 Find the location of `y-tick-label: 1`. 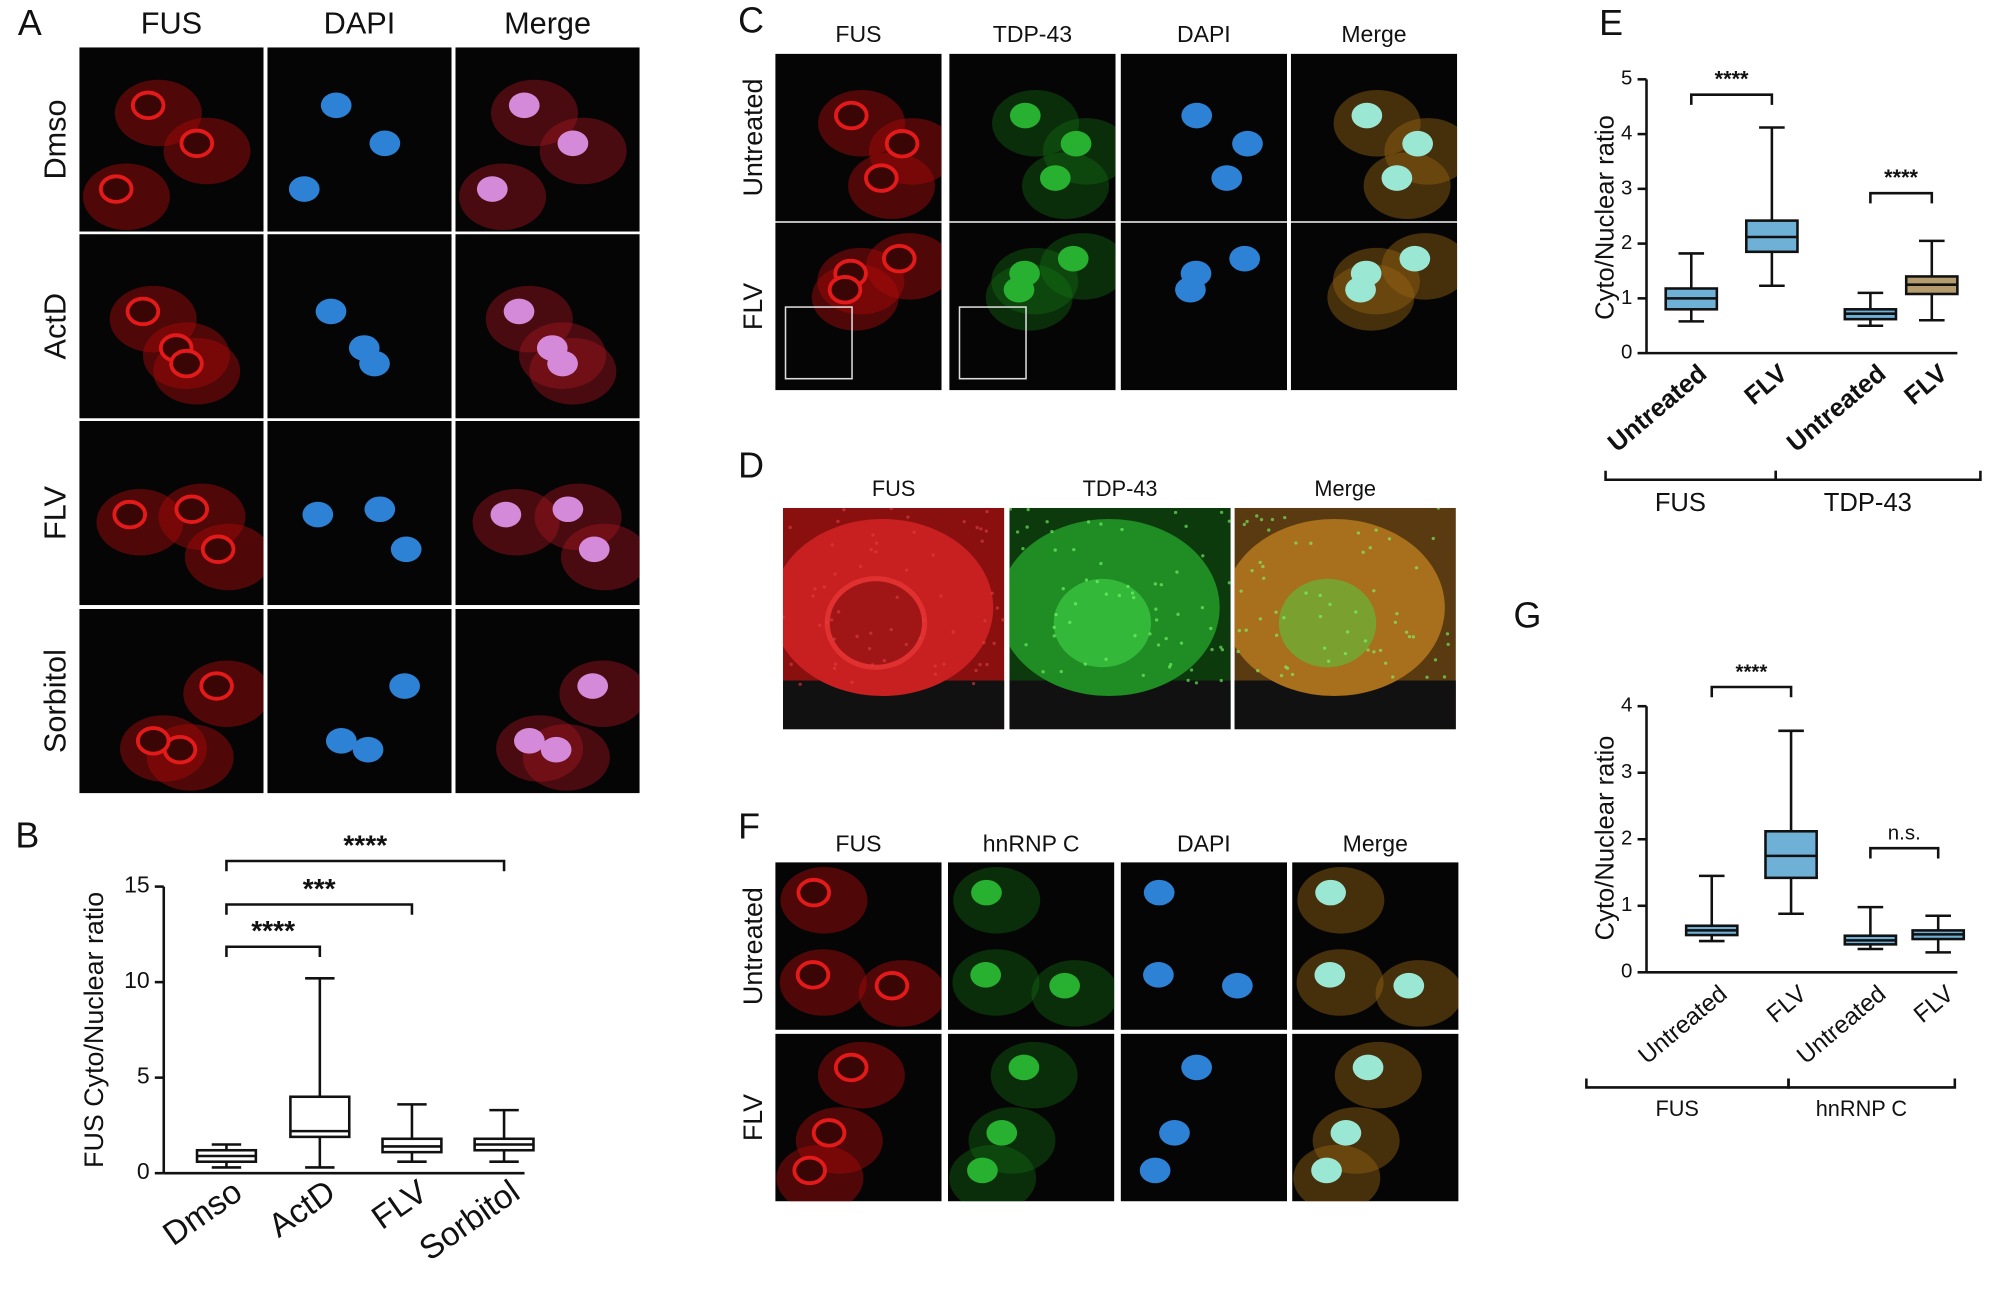

y-tick-label: 1 is located at coordinates (1626, 904).